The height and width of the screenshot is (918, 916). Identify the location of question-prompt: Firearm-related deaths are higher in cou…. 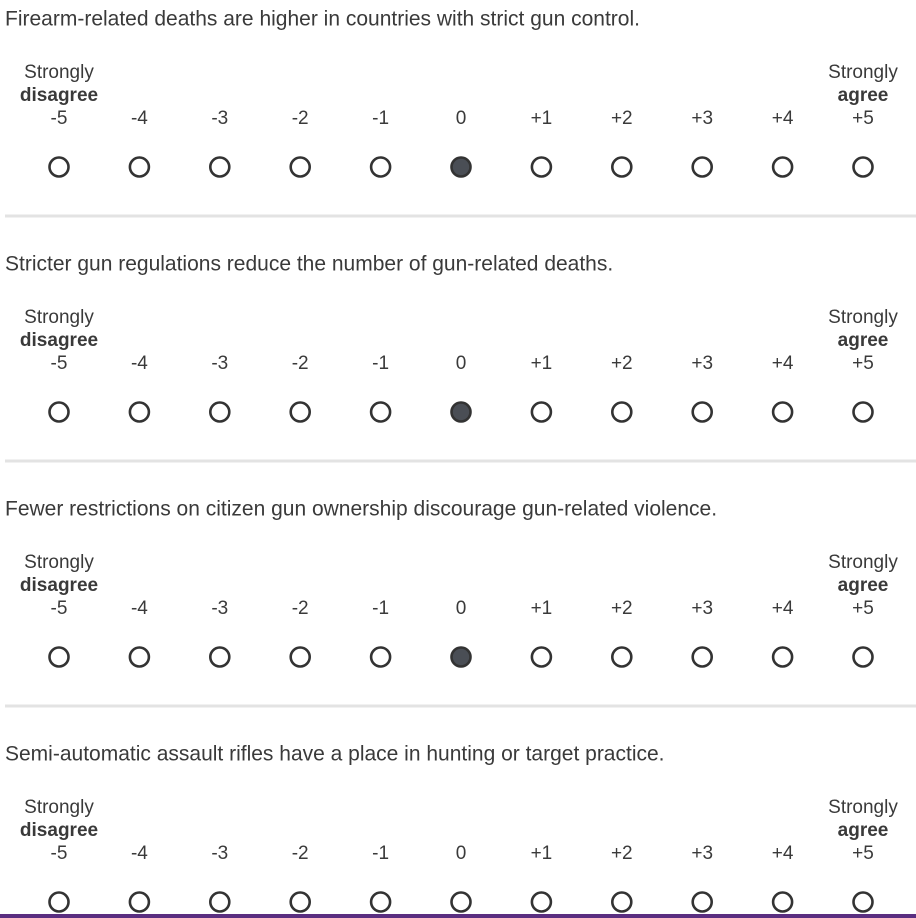
(322, 19).